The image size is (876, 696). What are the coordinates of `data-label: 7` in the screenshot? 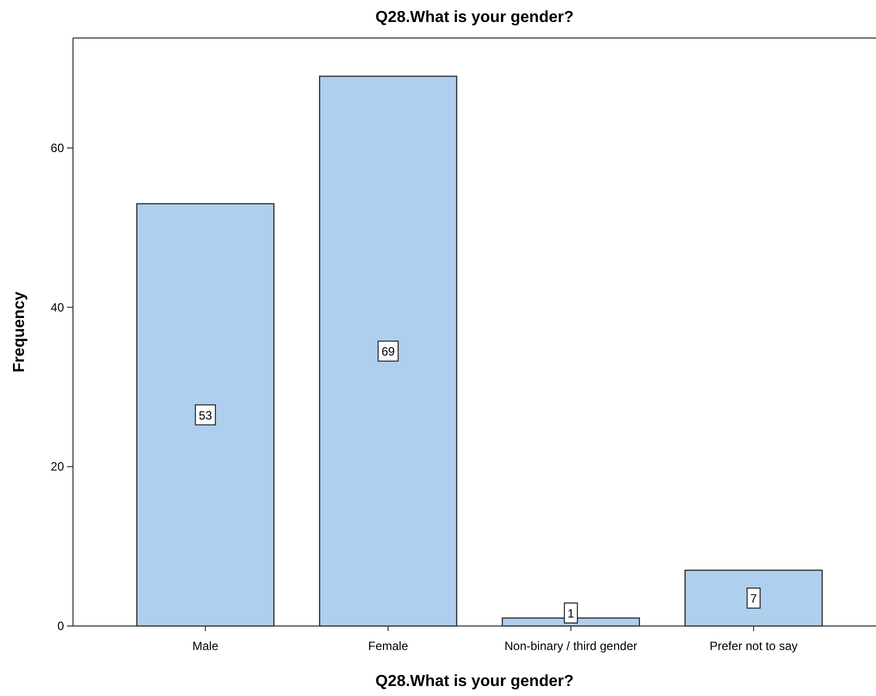 It's located at (754, 599).